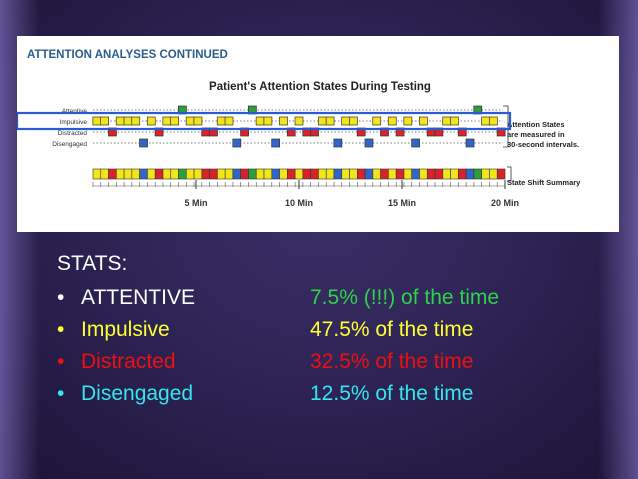 This screenshot has width=638, height=479. I want to click on x-tick-label: 10 Min, so click(299, 203).